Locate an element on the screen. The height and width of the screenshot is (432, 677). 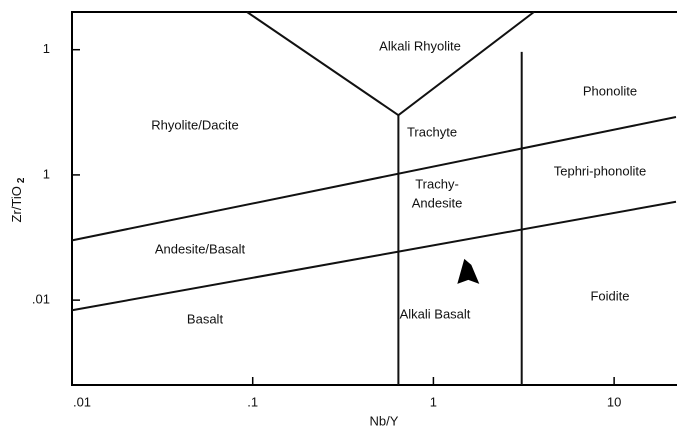
region-label: Trachyte is located at coordinates (432, 131).